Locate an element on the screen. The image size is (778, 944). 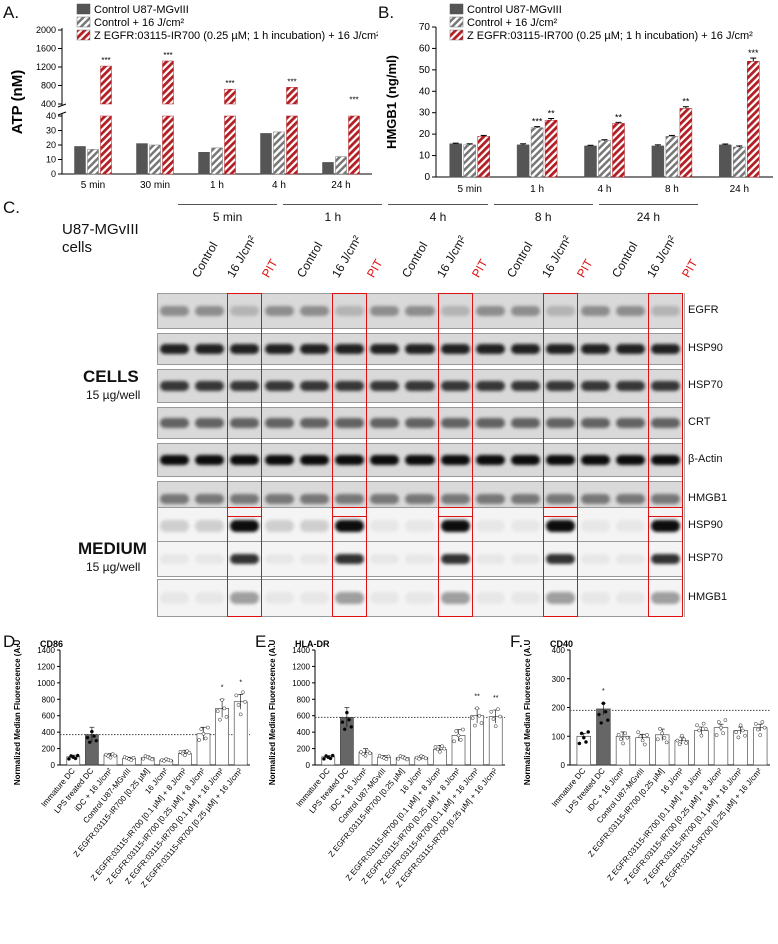
y-tick-label: 1400 is located at coordinates (301, 650).